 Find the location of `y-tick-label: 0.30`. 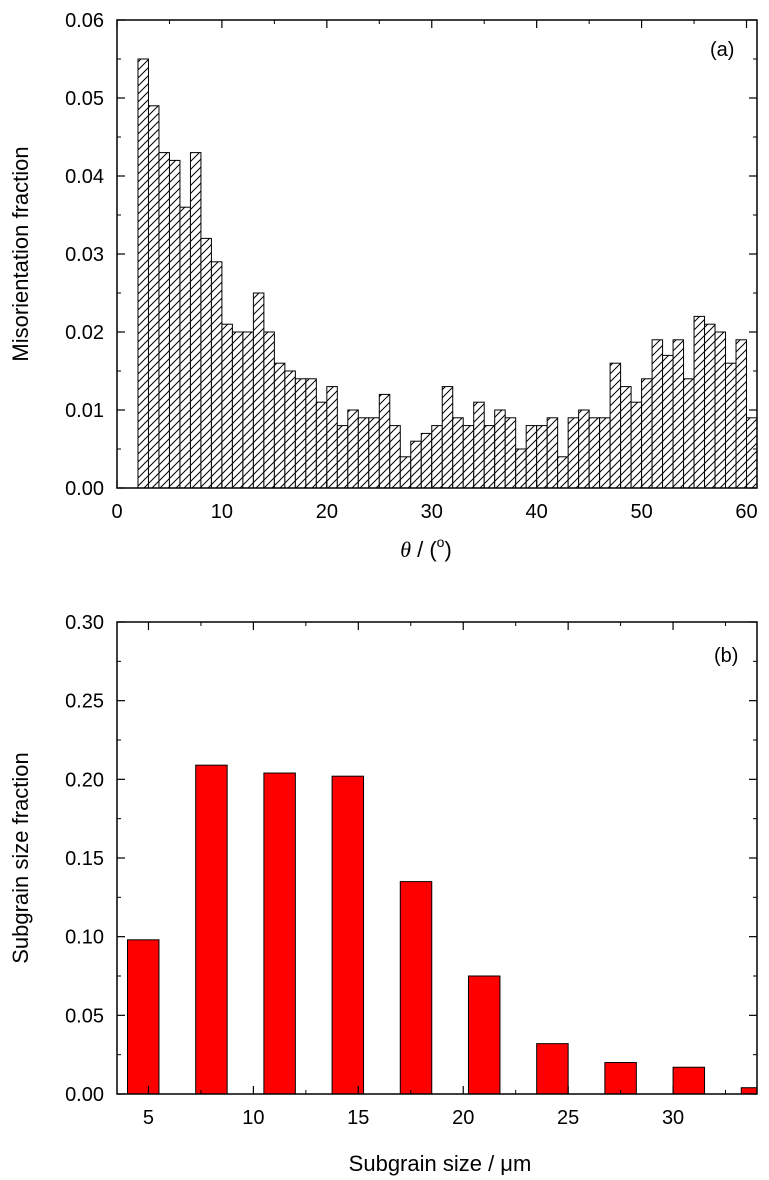

y-tick-label: 0.30 is located at coordinates (84, 623).